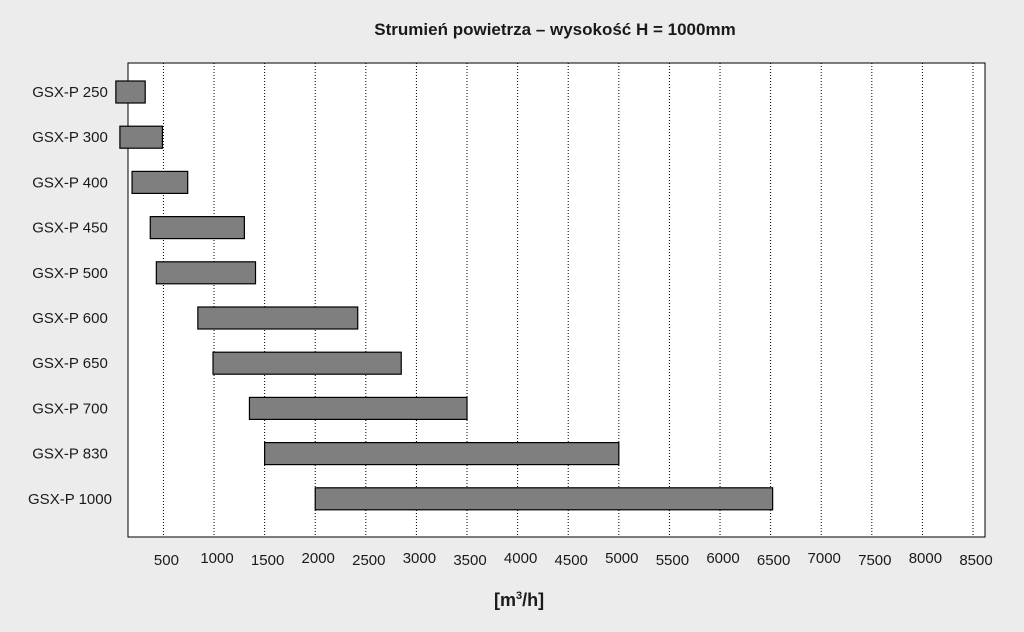 Image resolution: width=1024 pixels, height=632 pixels. Describe the element at coordinates (824, 558) in the screenshot. I see `x-tick-label: 7000` at that location.